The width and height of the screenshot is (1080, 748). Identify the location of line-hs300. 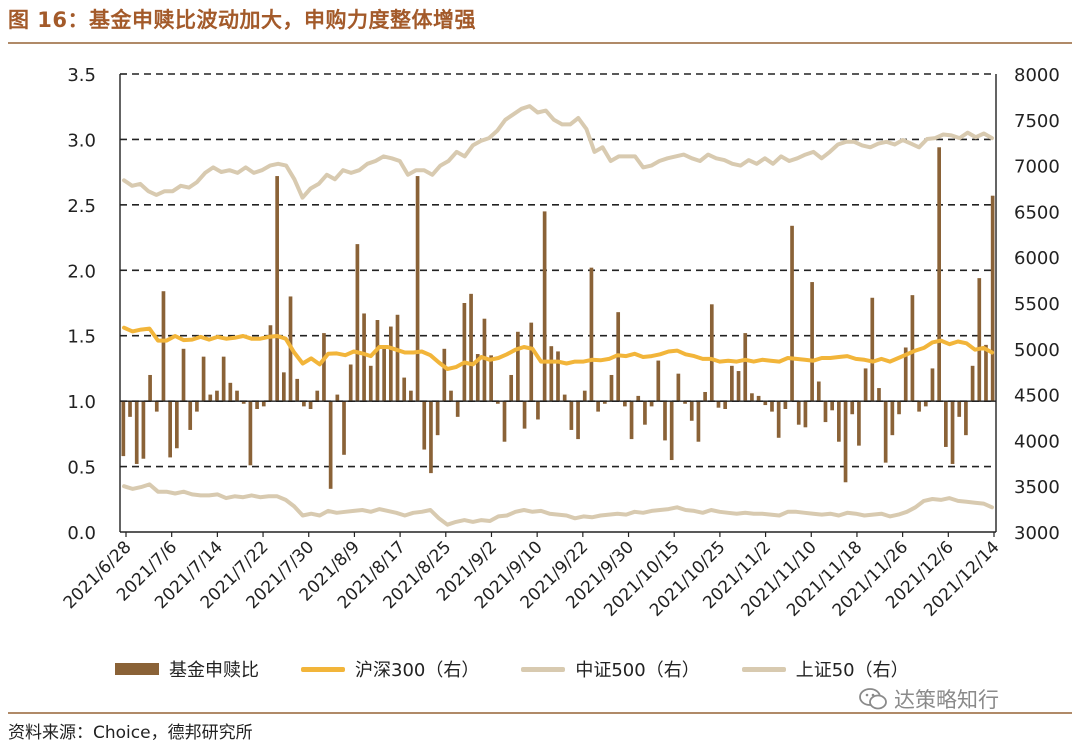
(558, 348).